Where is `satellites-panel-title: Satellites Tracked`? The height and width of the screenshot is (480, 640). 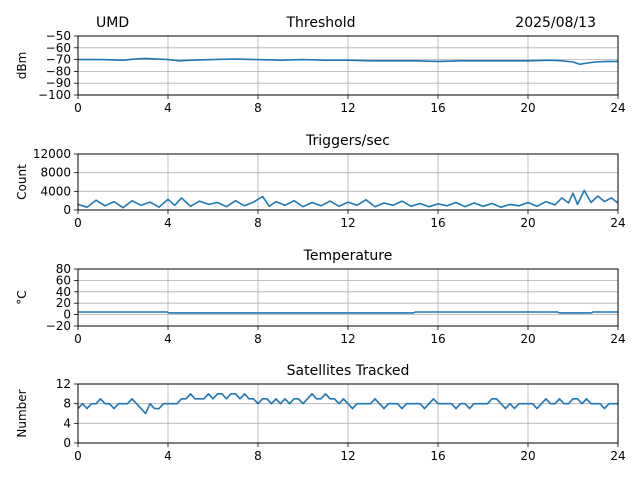
satellites-panel-title: Satellites Tracked is located at coordinates (348, 371).